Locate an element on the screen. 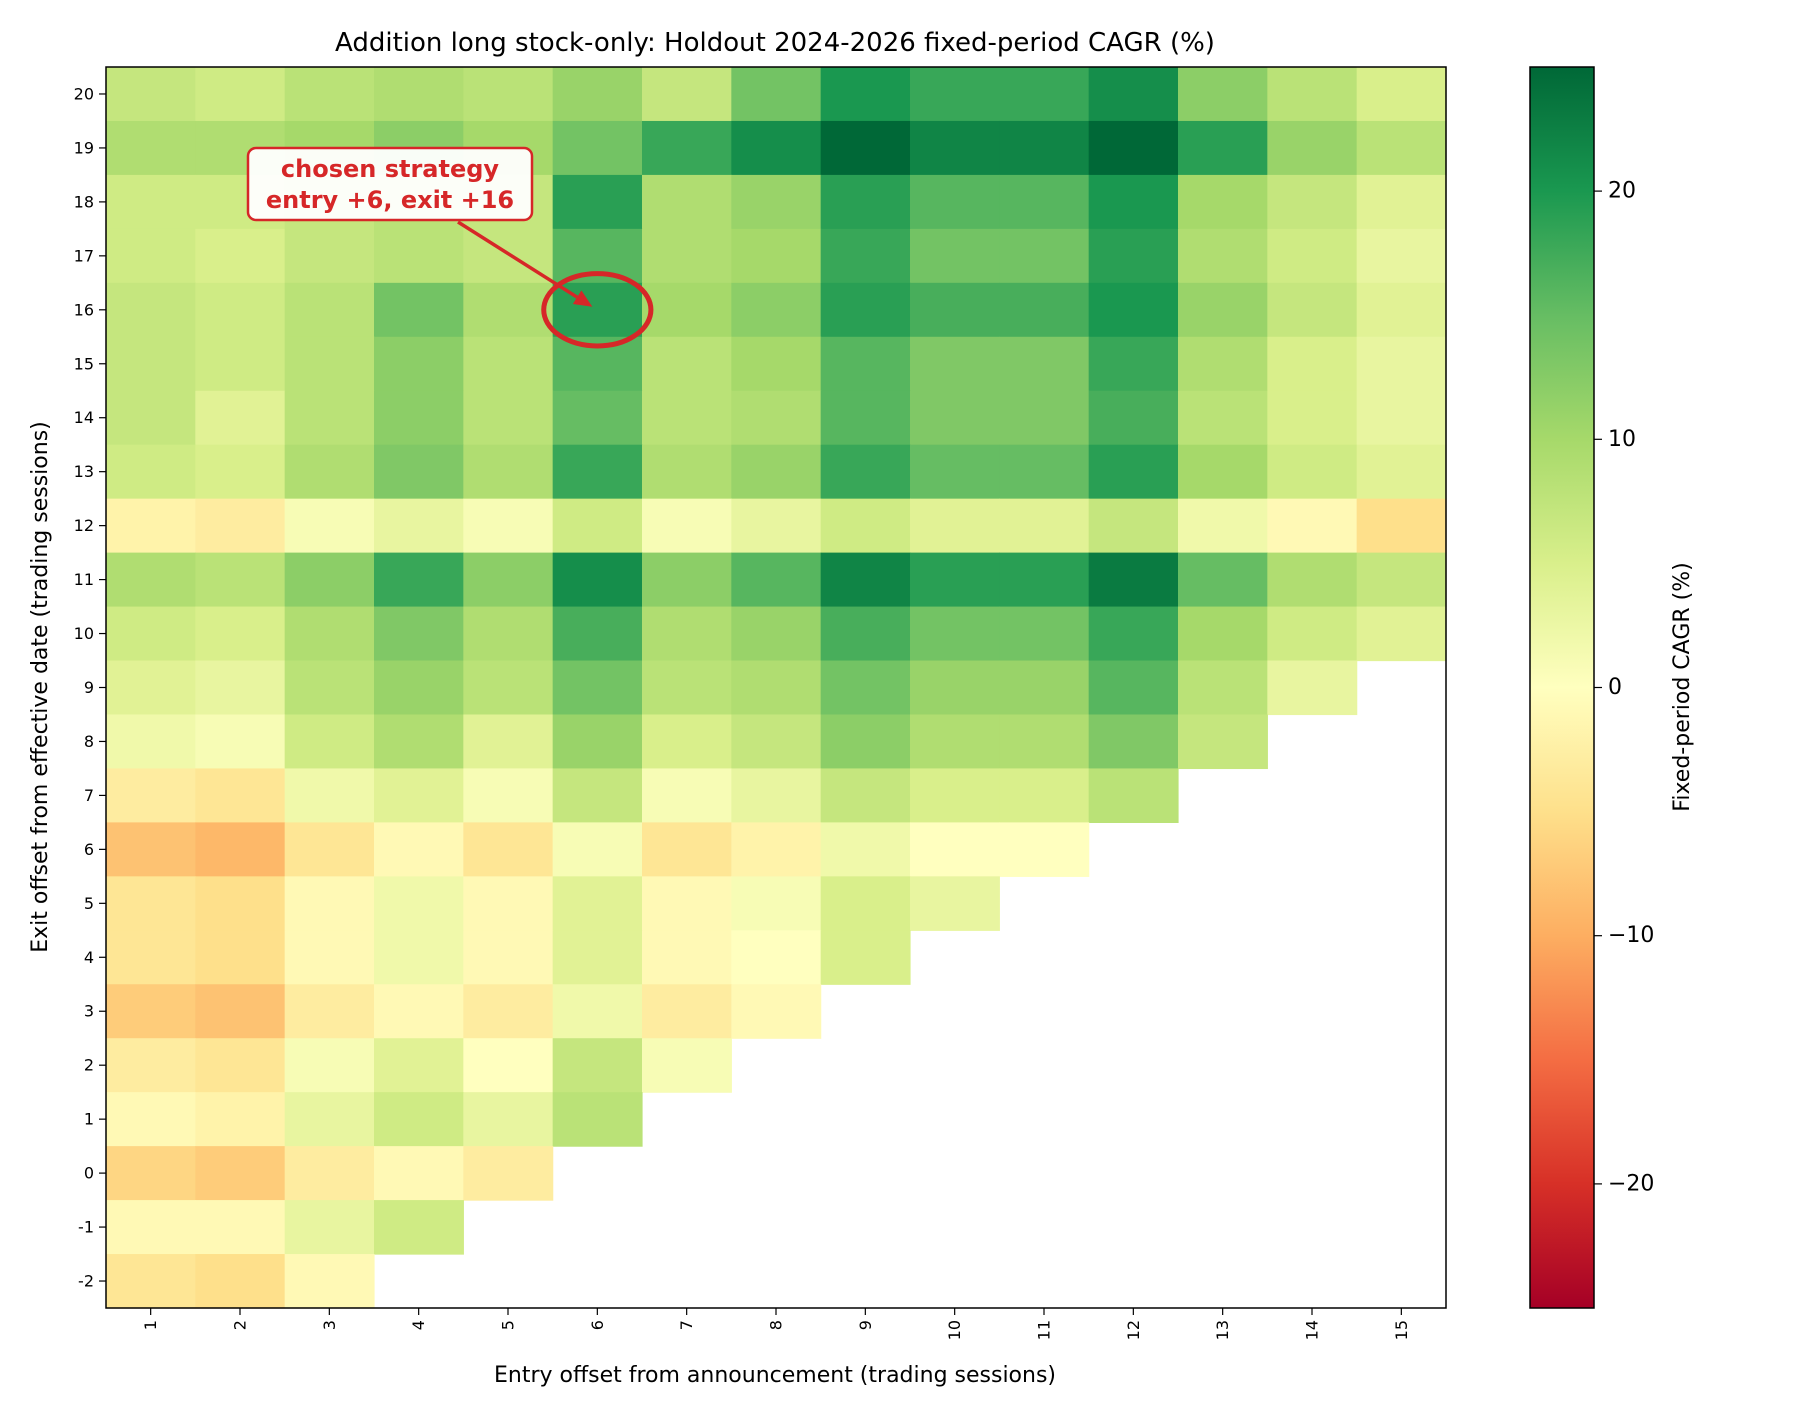 The height and width of the screenshot is (1407, 1800). colorbar-label: Fixed-period CAGR (%) is located at coordinates (1682, 686).